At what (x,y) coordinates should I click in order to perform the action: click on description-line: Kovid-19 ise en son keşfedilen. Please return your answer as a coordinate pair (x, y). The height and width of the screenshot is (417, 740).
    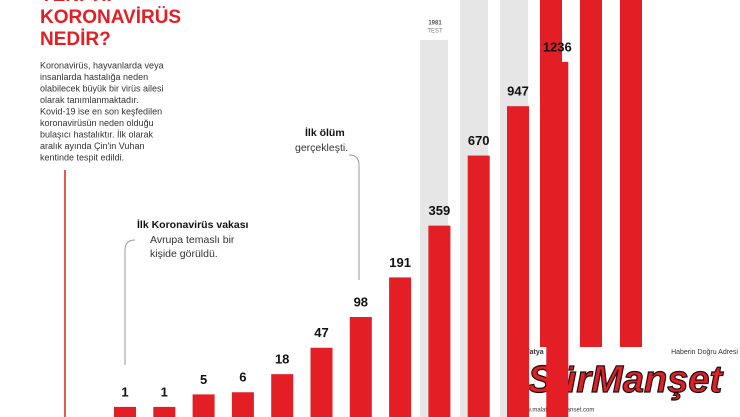
    Looking at the image, I should click on (101, 111).